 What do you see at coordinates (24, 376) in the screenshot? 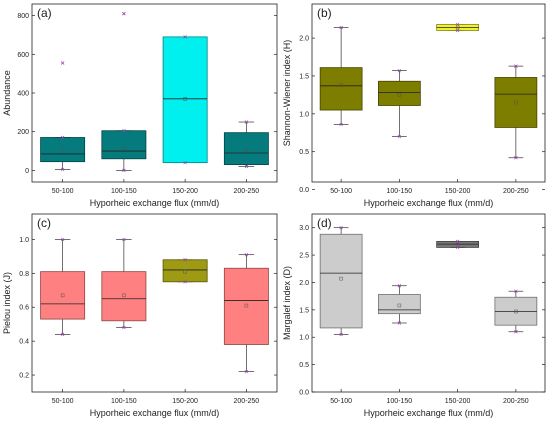
I see `y-tick-label: 0.2` at bounding box center [24, 376].